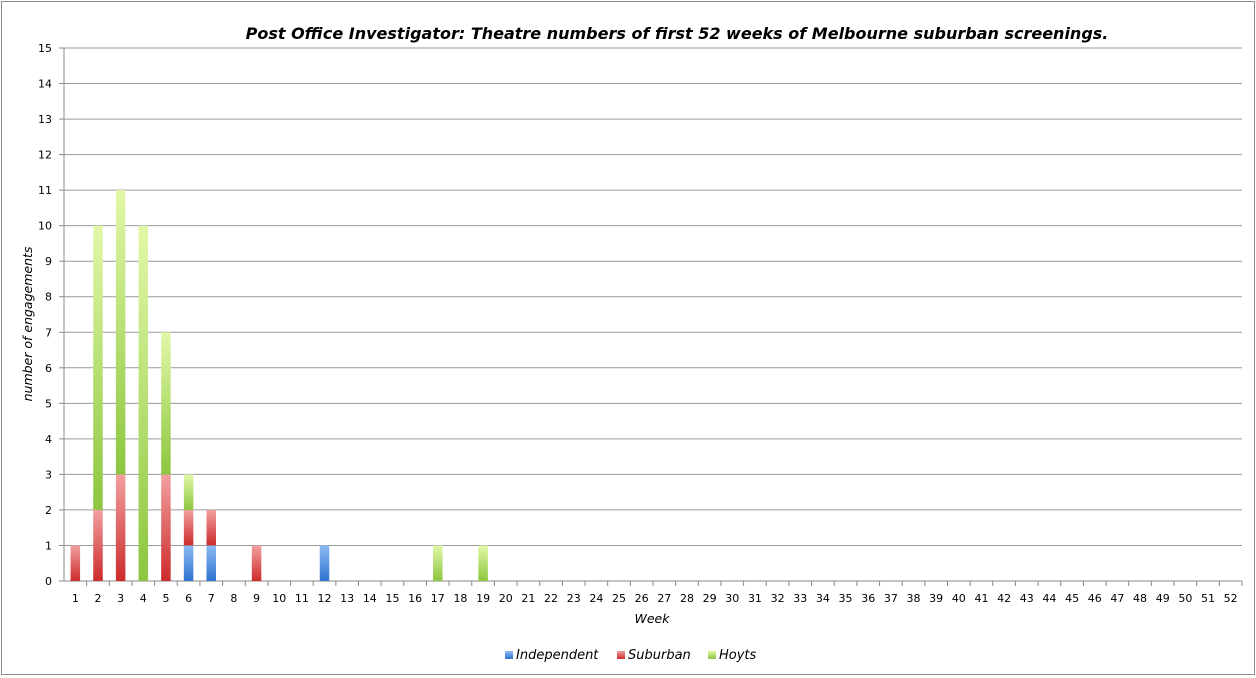 Image resolution: width=1256 pixels, height=678 pixels. What do you see at coordinates (45, 190) in the screenshot?
I see `y-tick-label: 11` at bounding box center [45, 190].